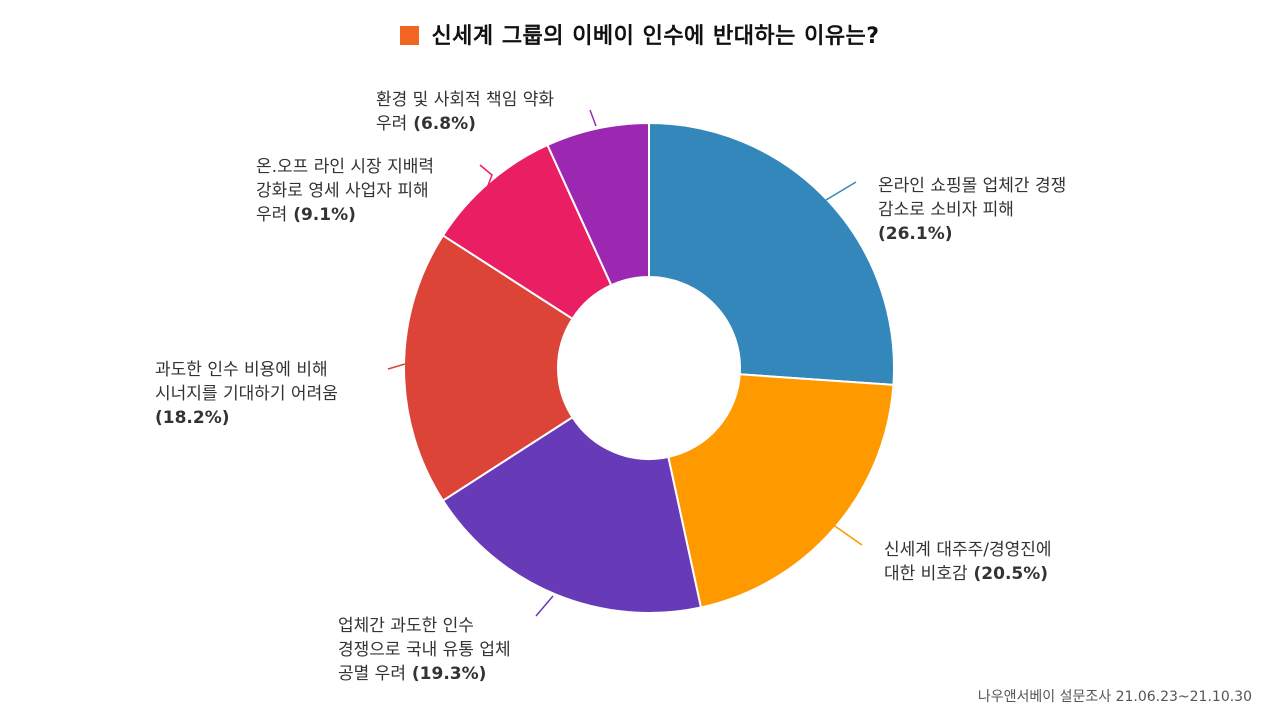 The image size is (1280, 720). What do you see at coordinates (465, 100) in the screenshot?
I see `slice-label-text: 환경 및 사회적 책임 약화` at bounding box center [465, 100].